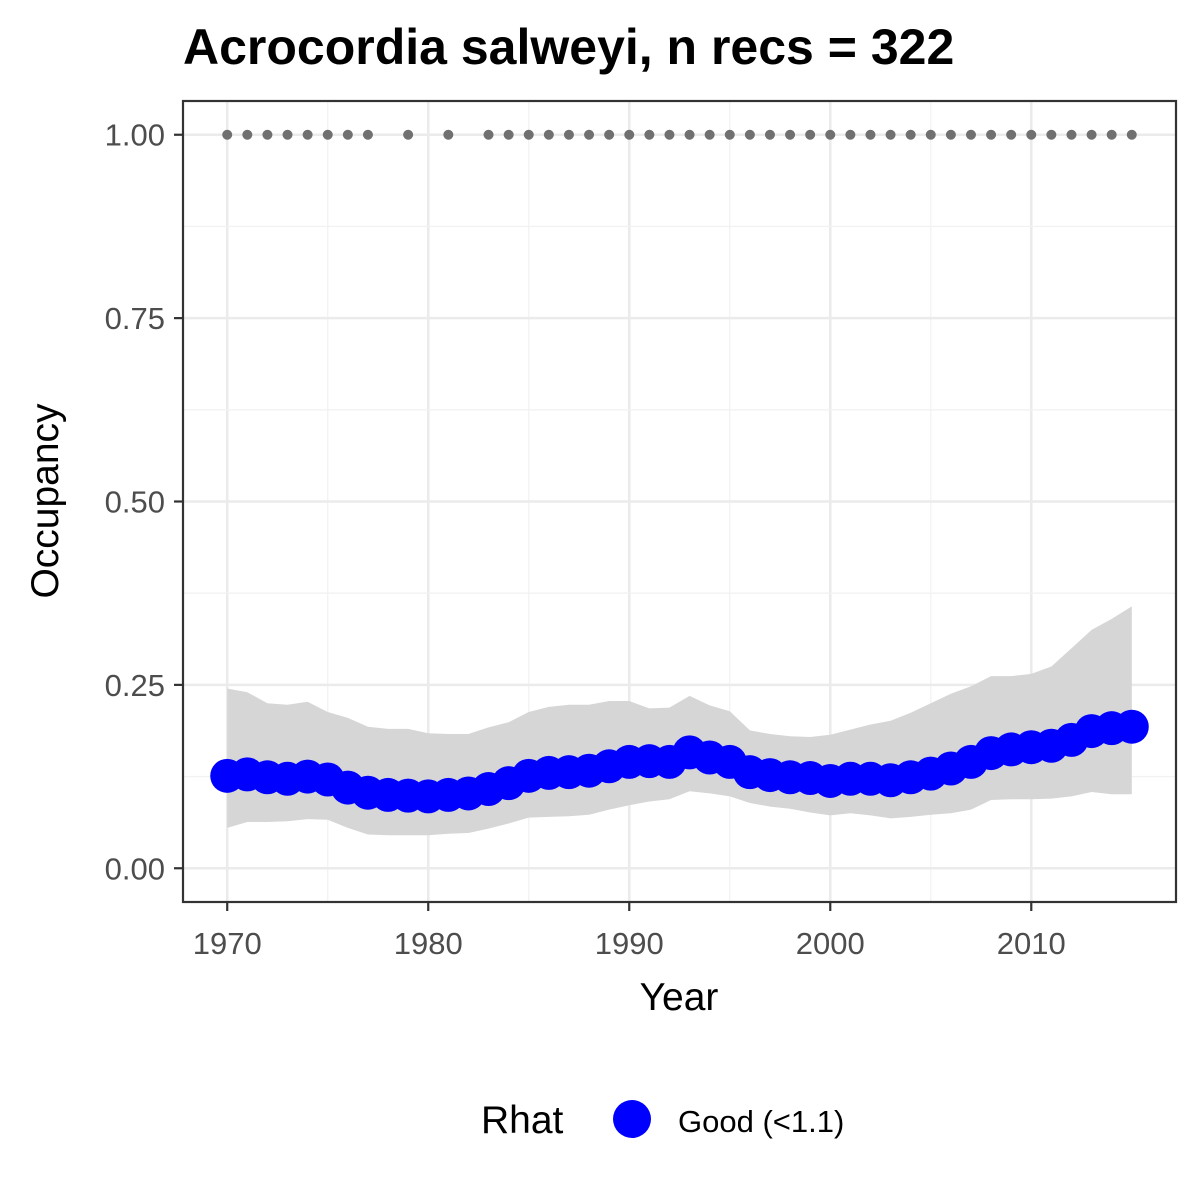 This screenshot has width=1200, height=1200. What do you see at coordinates (629, 943) in the screenshot?
I see `x-tick-label: 1990` at bounding box center [629, 943].